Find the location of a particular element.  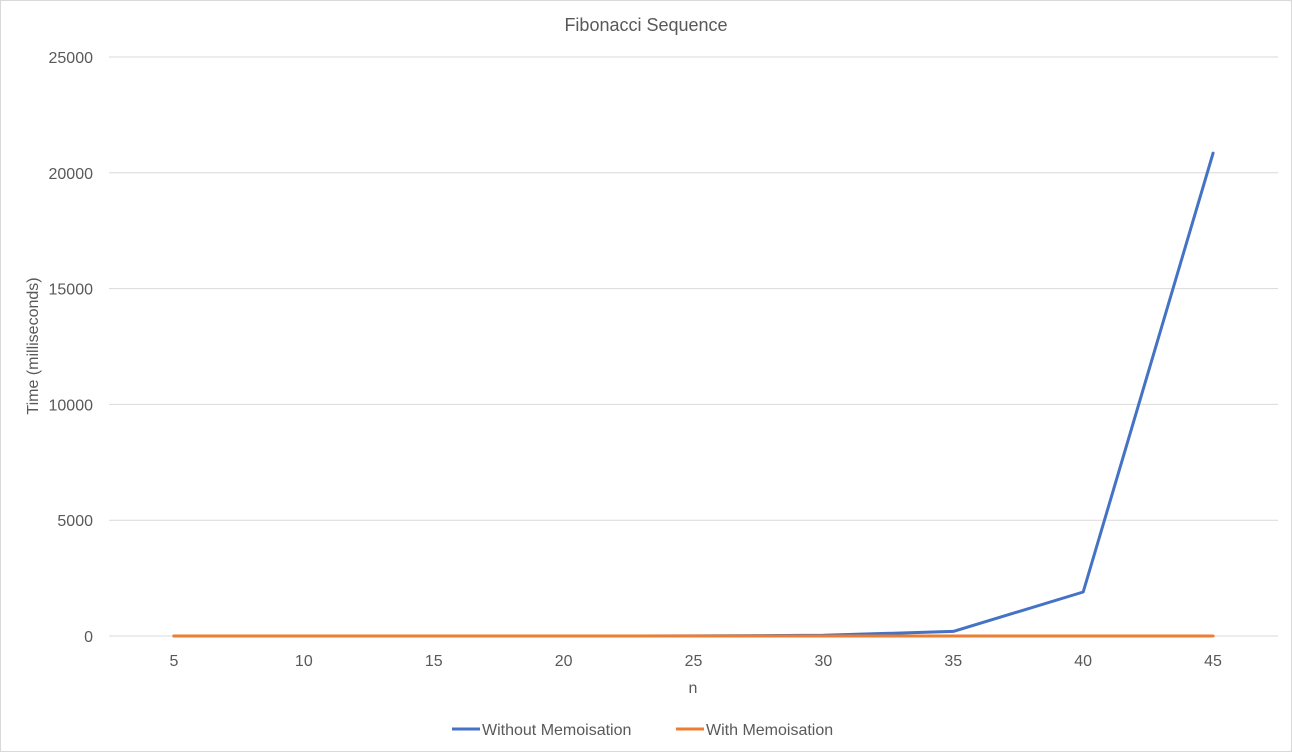

legend-label: Without Memoisation is located at coordinates (556, 730).